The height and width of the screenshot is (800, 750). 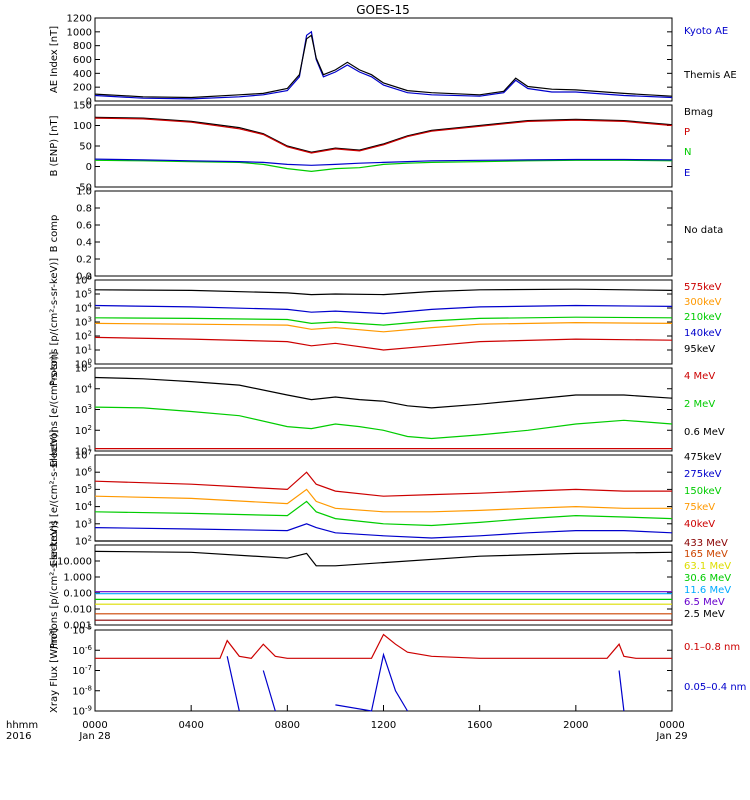 What do you see at coordinates (83, 541) in the screenshot?
I see `panel-6-ytick-label: 102` at bounding box center [83, 541].